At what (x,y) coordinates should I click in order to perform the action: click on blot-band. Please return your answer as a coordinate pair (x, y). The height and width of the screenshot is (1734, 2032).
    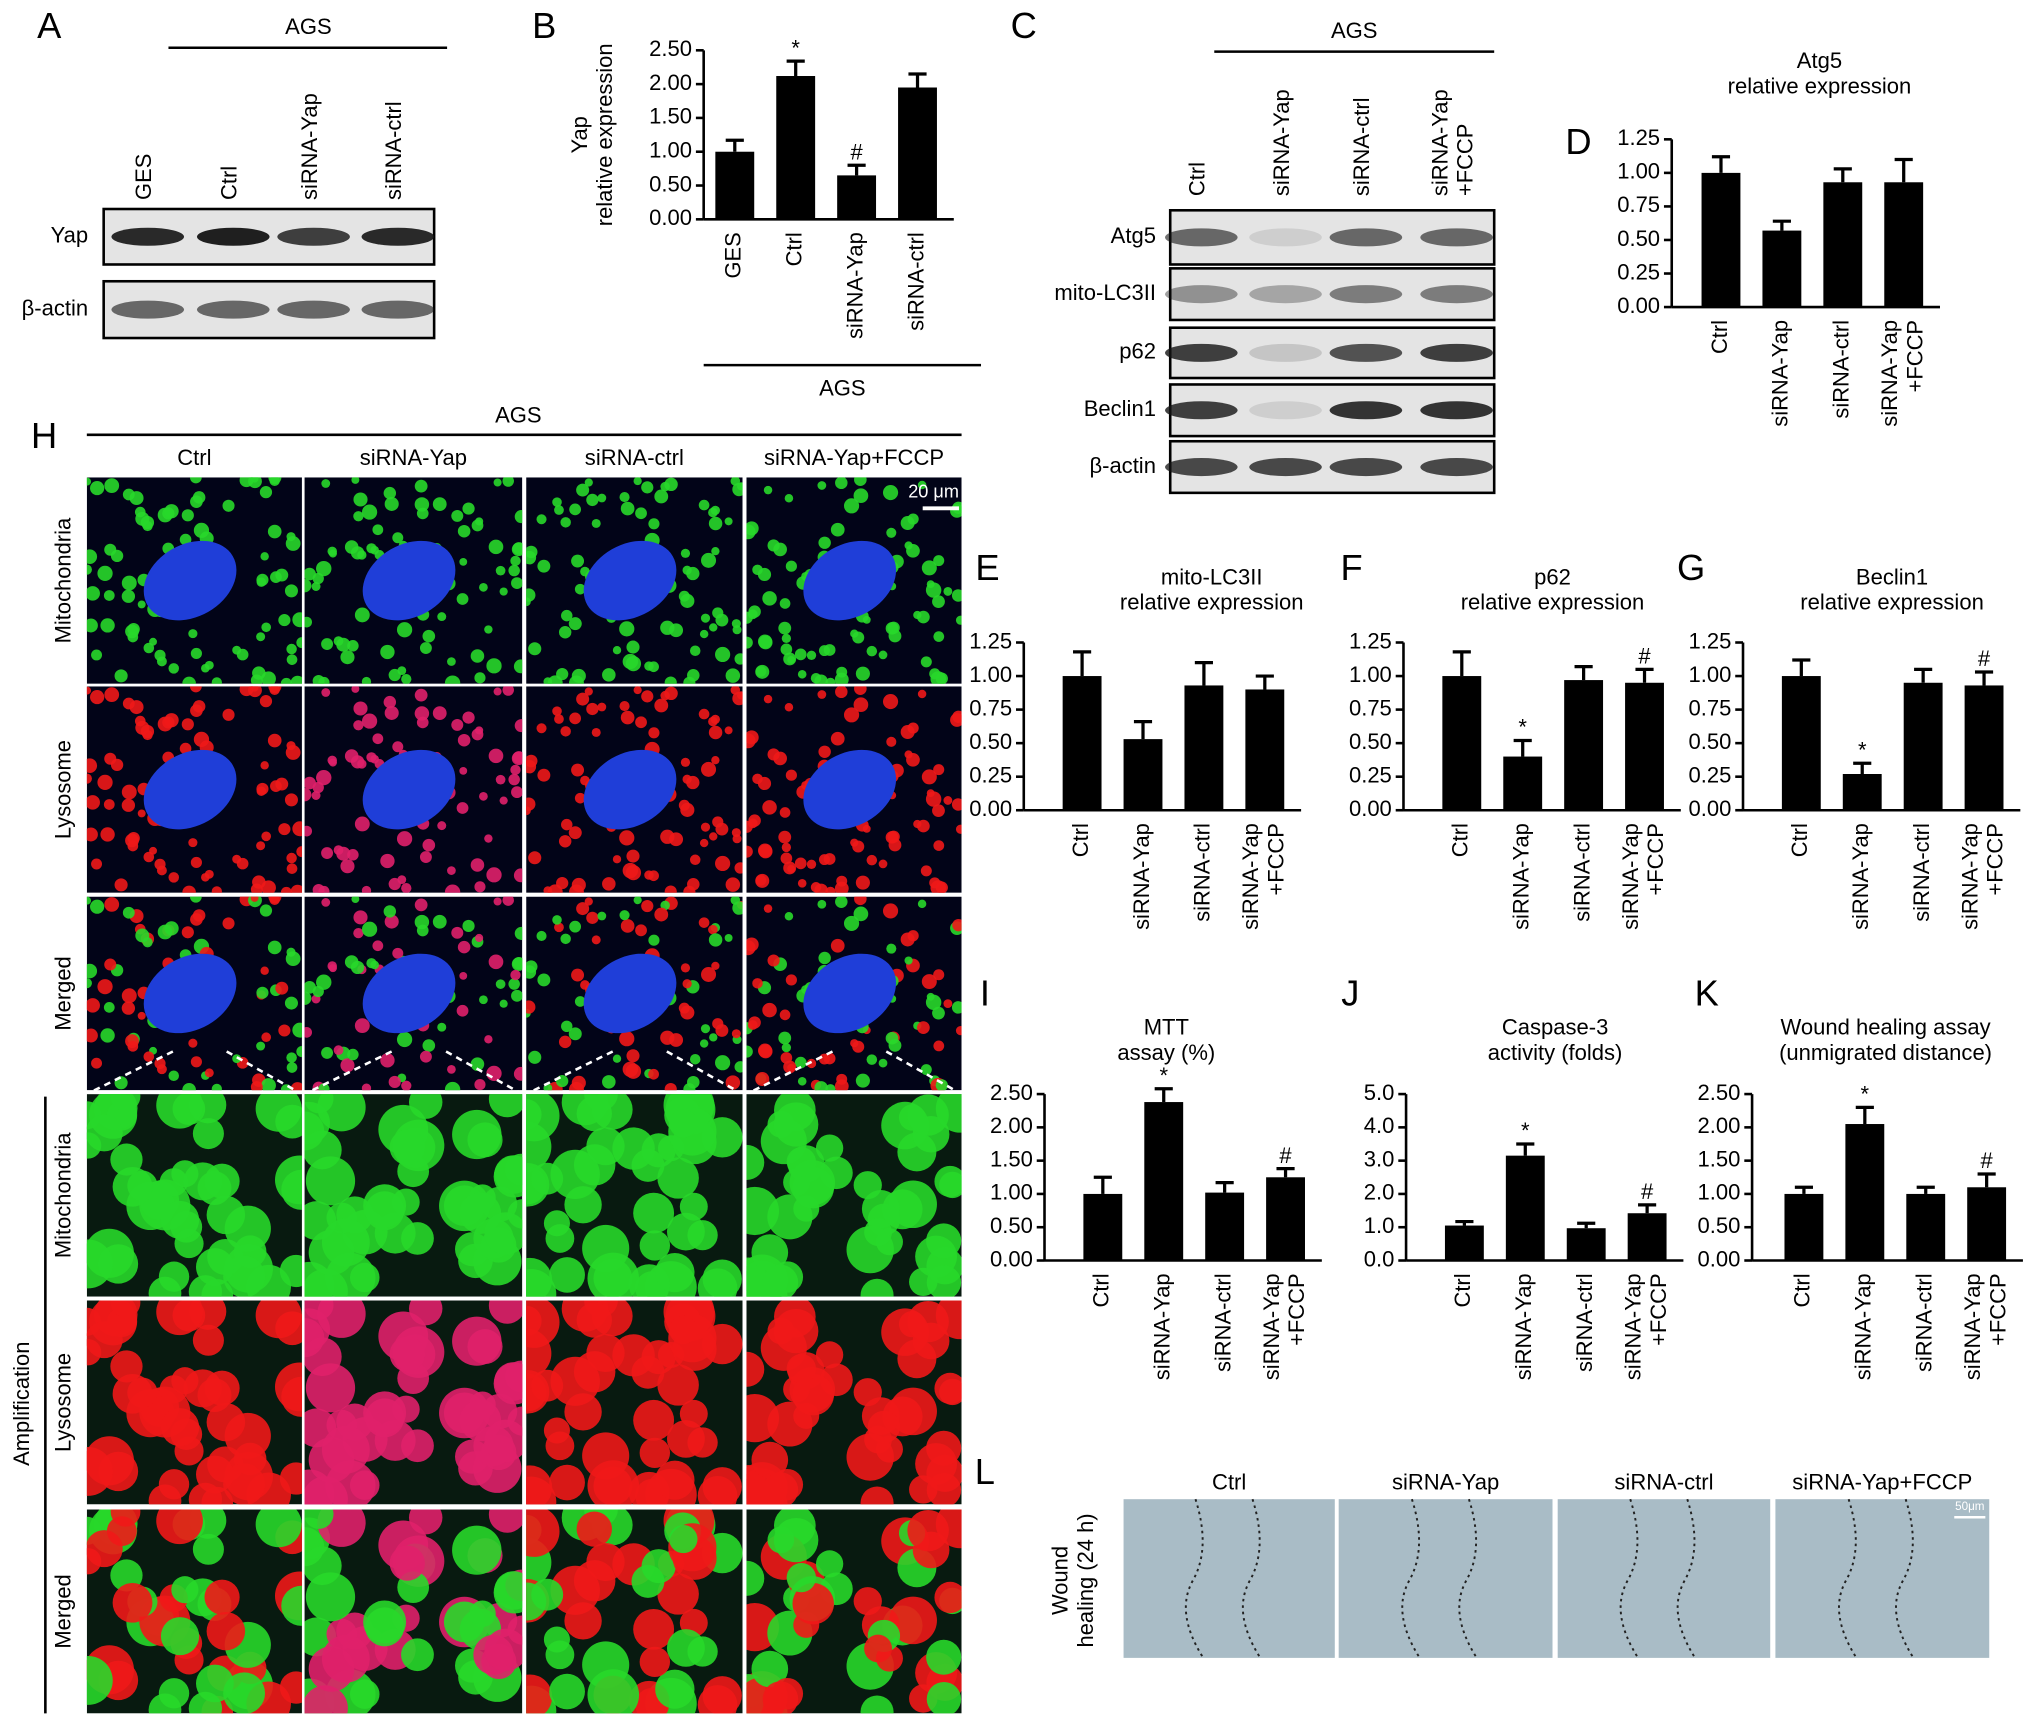
    Looking at the image, I should click on (1285, 352).